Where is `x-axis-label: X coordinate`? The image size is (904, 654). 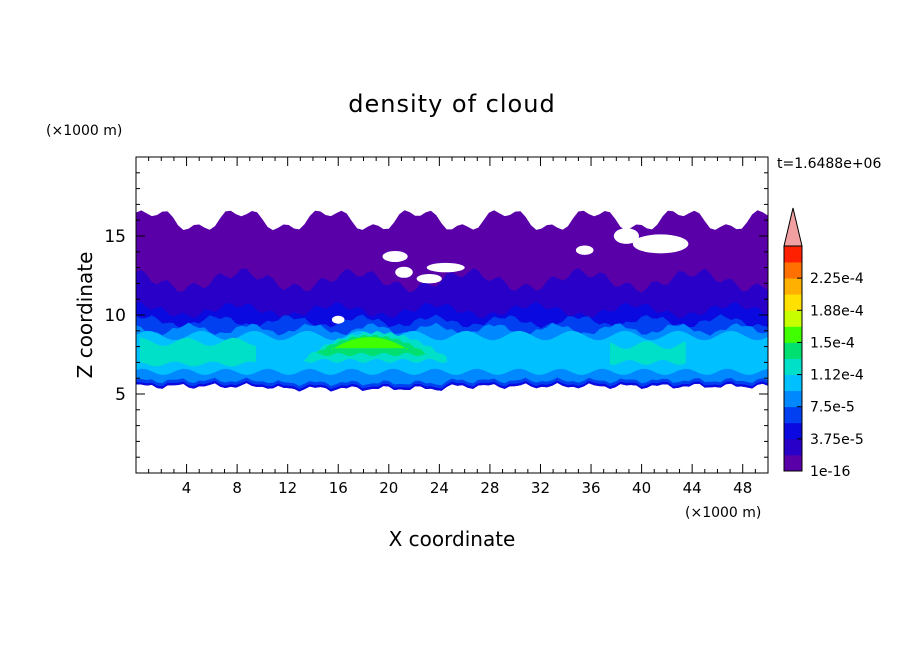 x-axis-label: X coordinate is located at coordinates (452, 539).